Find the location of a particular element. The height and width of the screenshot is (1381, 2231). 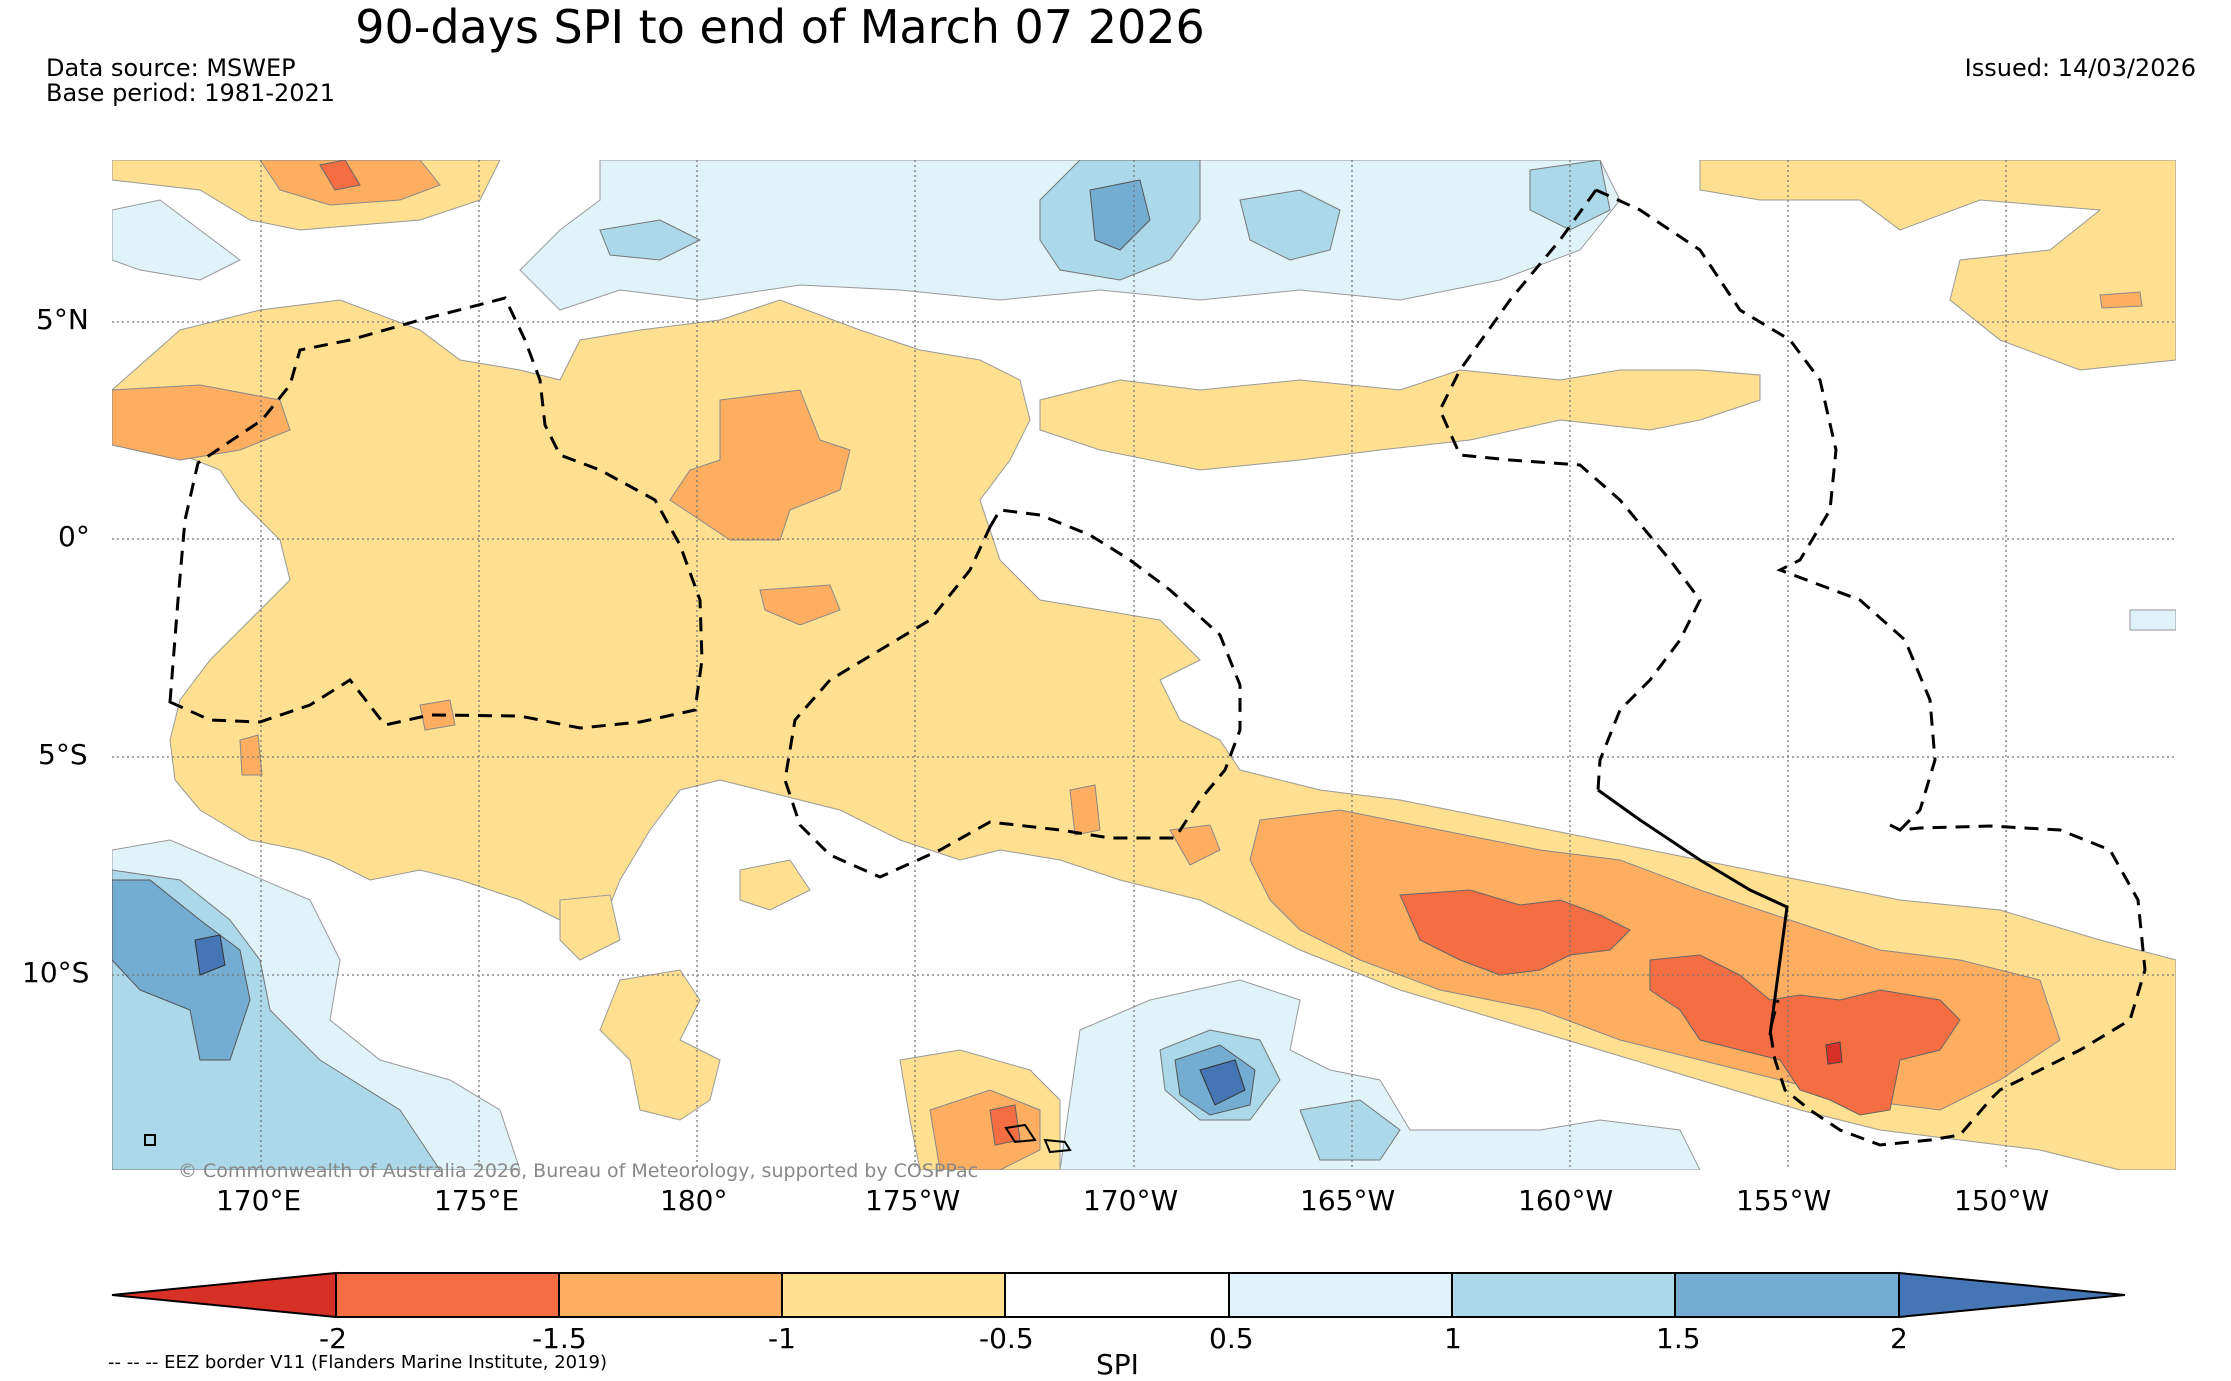

wet-region-north-west is located at coordinates (176, 240).